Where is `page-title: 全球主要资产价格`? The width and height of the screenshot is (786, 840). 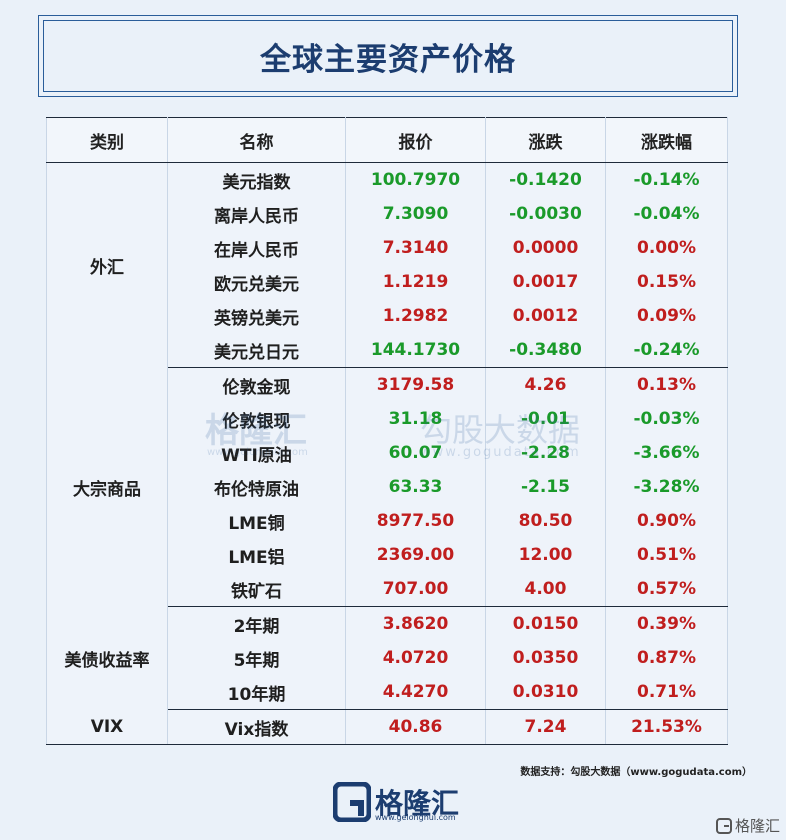
page-title: 全球主要资产价格 is located at coordinates (388, 59).